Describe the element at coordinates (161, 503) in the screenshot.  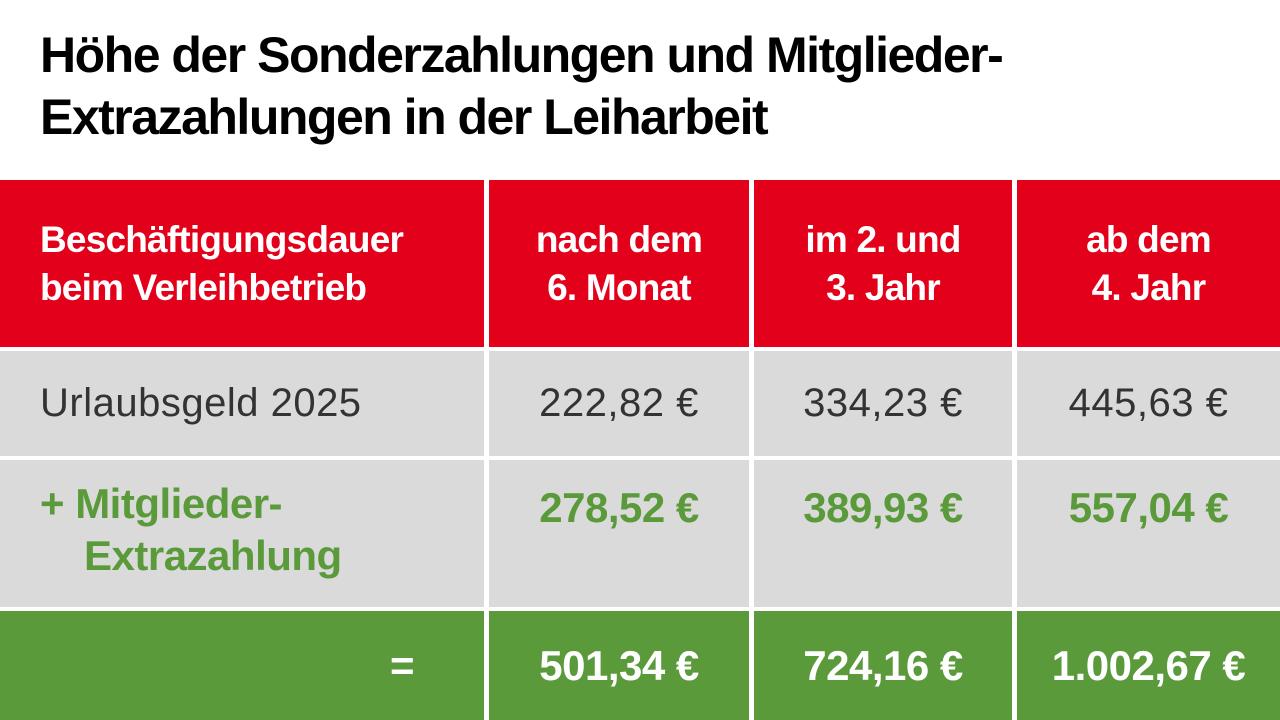
I see `row-extrazahlung-label-line-1: + Mitglieder-` at that location.